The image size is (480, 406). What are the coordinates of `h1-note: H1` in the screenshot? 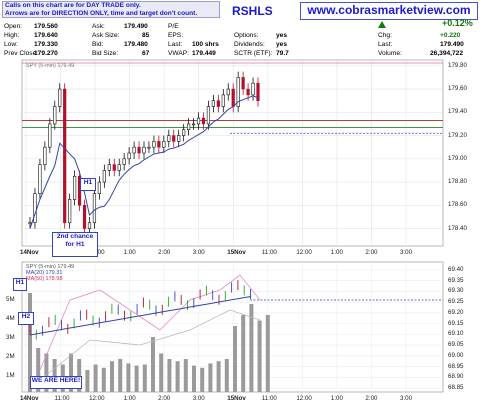 It's located at (88, 184).